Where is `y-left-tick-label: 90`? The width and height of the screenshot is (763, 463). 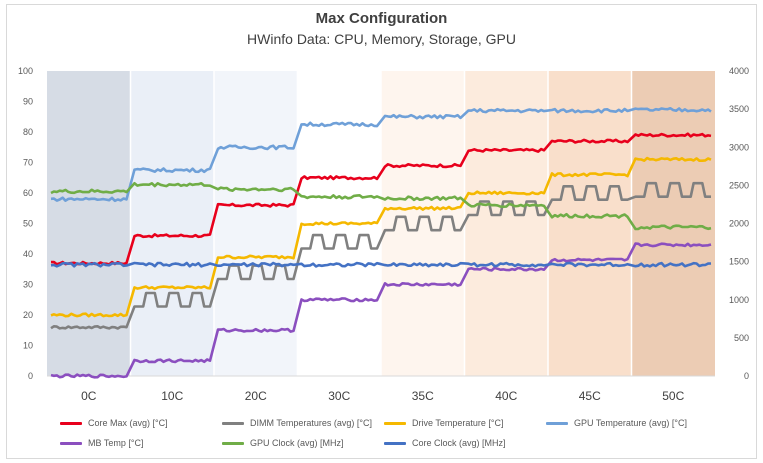 y-left-tick-label: 90 is located at coordinates (28, 102).